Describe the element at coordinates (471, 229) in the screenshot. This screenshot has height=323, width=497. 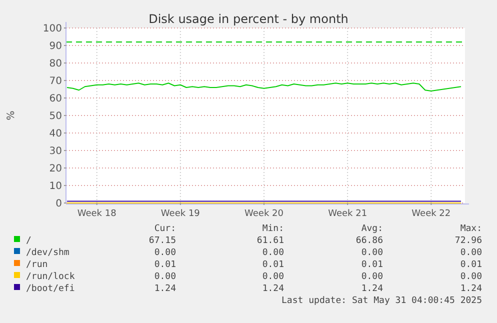
I see `text: Max:` at that location.